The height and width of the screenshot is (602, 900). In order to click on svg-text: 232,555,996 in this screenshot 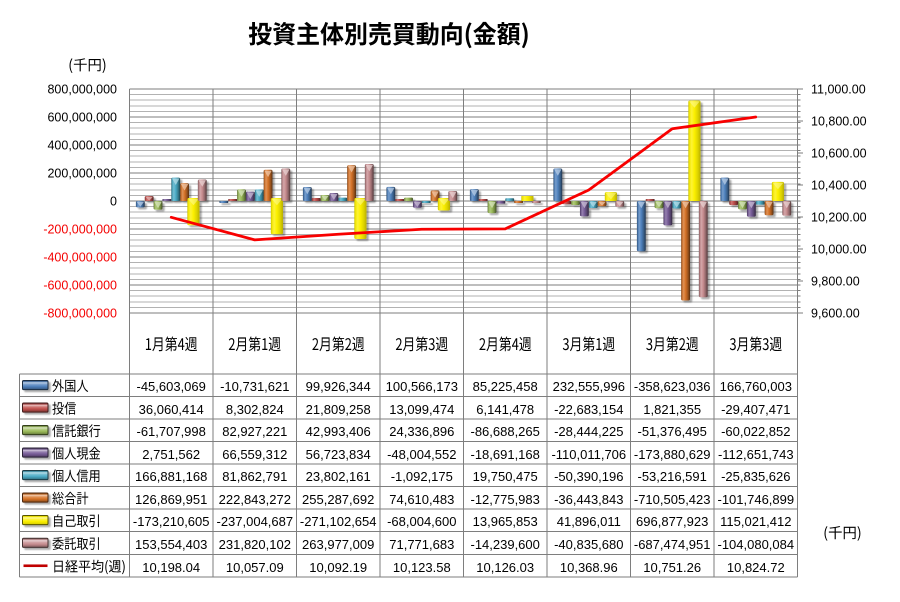, I will do `click(589, 386)`.